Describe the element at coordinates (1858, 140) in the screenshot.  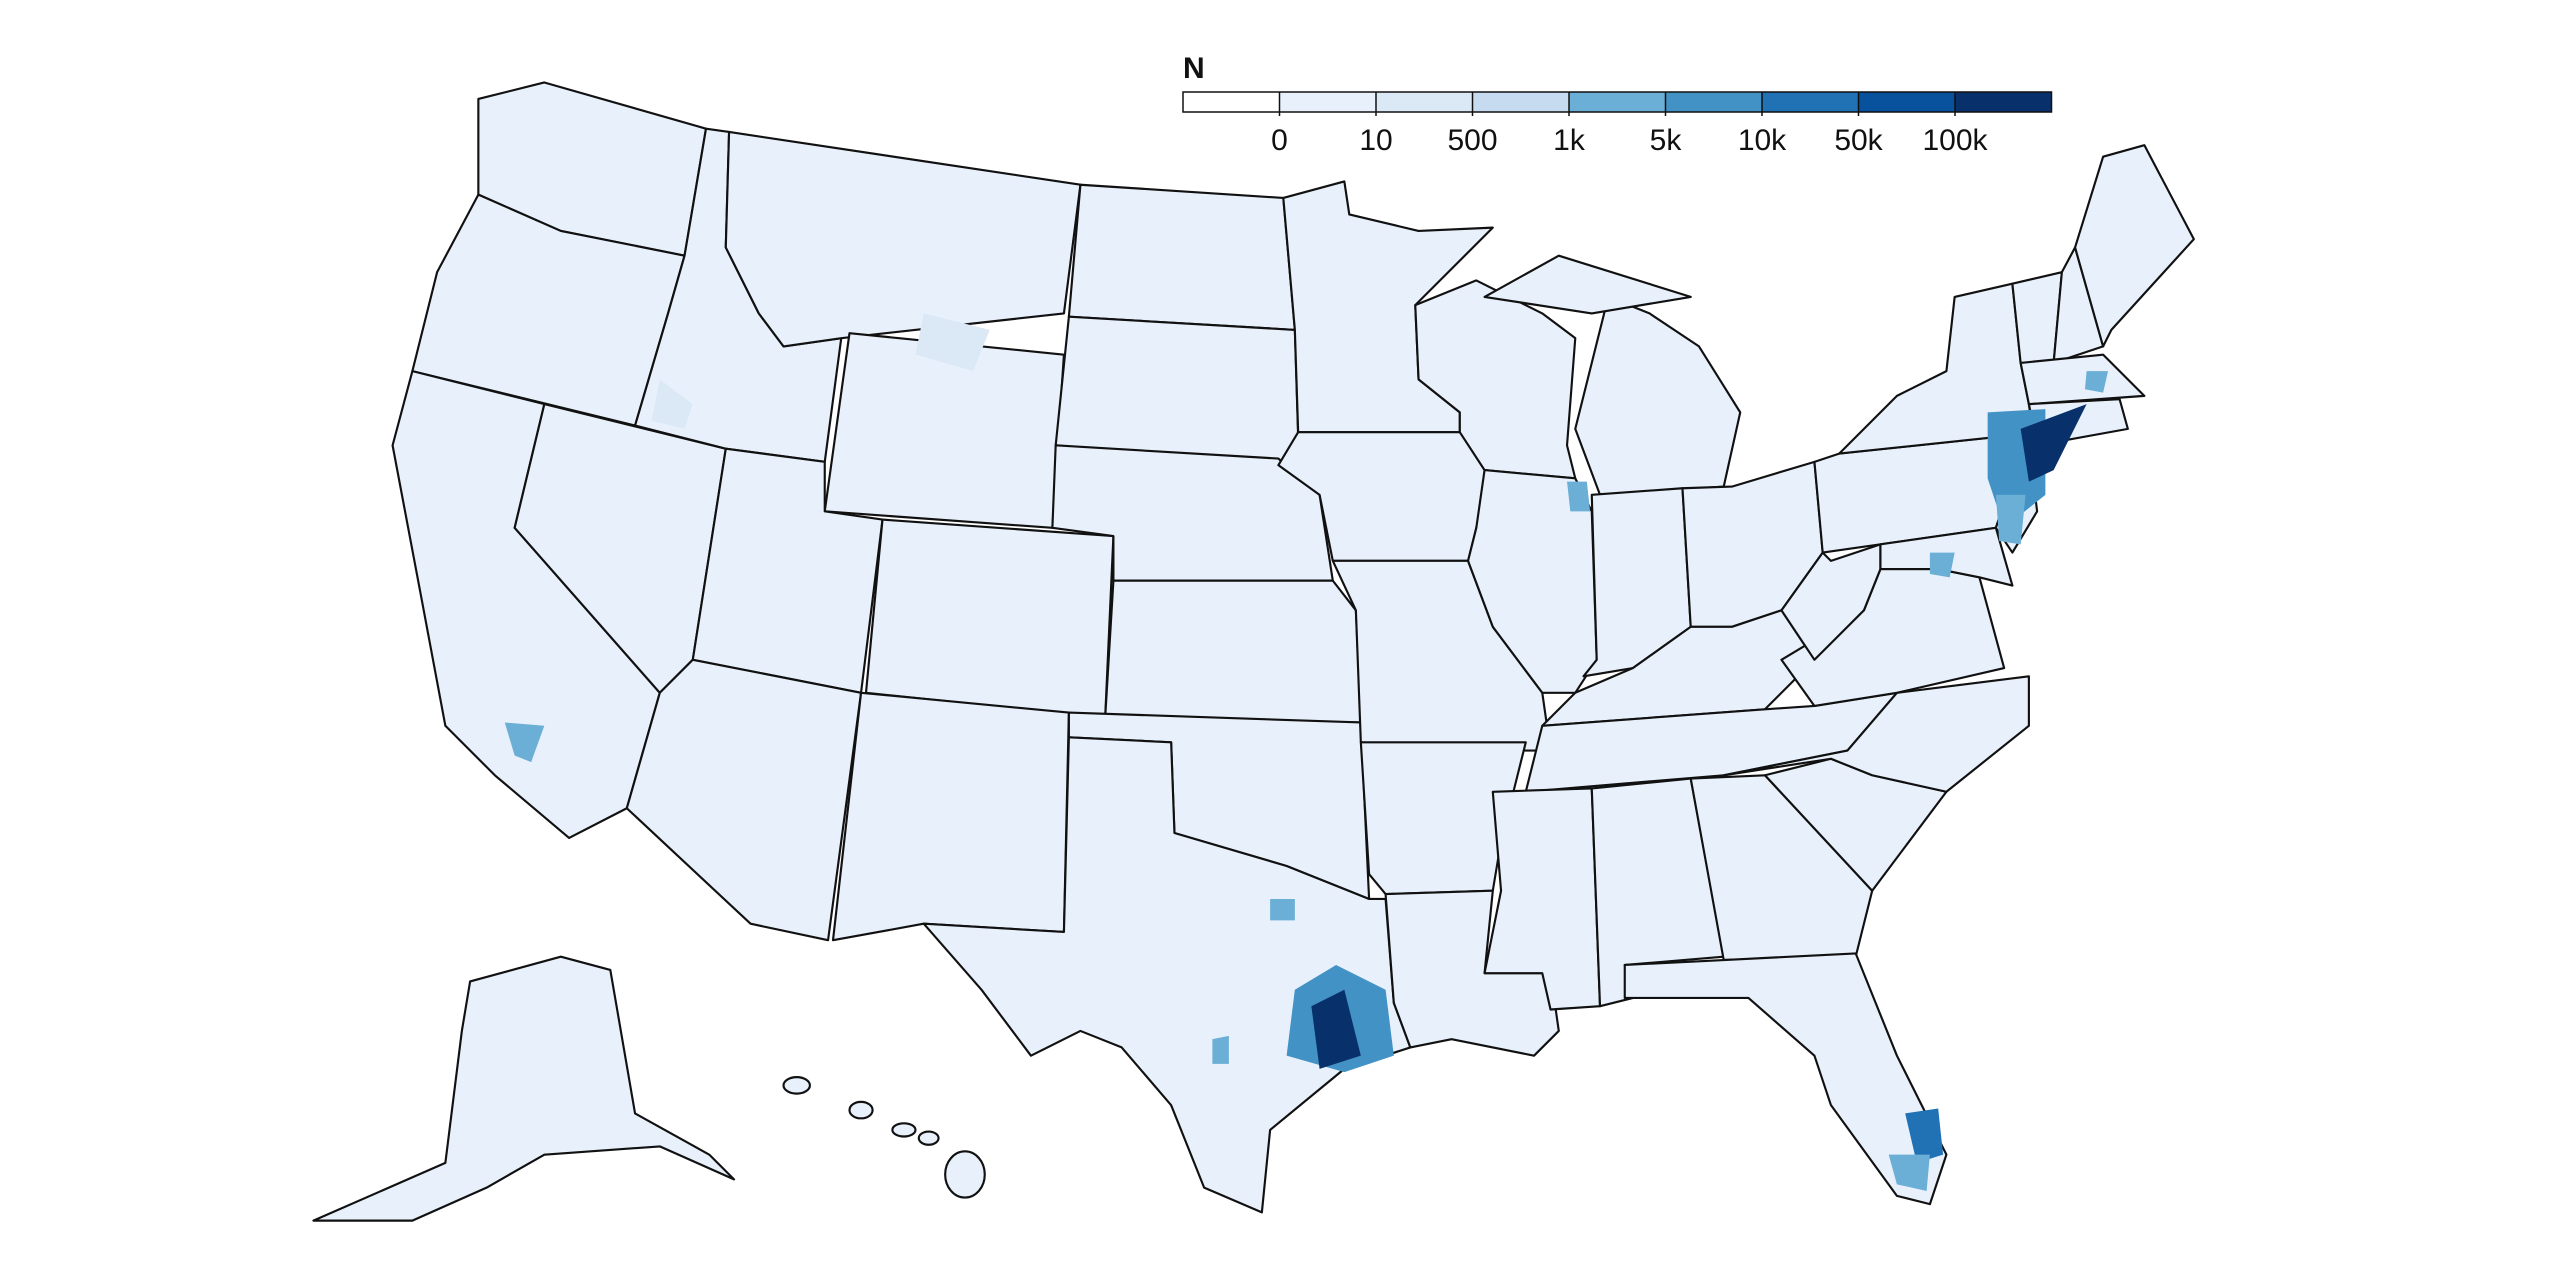
I see `legend-tick-label: 50k` at that location.